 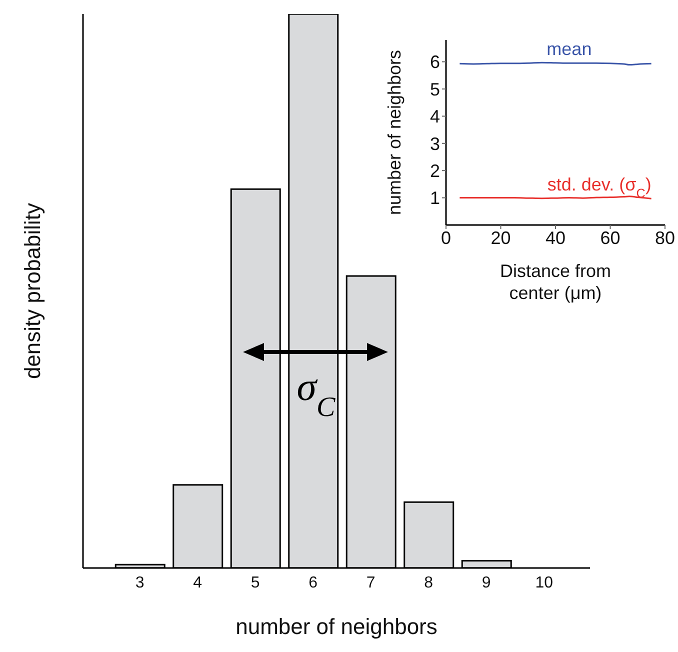 What do you see at coordinates (555, 238) in the screenshot?
I see `x-tick-label: 40` at bounding box center [555, 238].